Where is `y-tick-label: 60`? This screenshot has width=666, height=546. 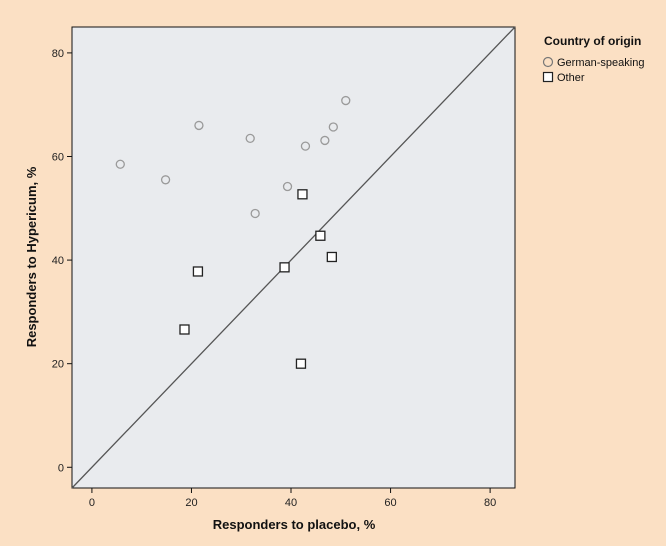
y-tick-label: 60 is located at coordinates (58, 157).